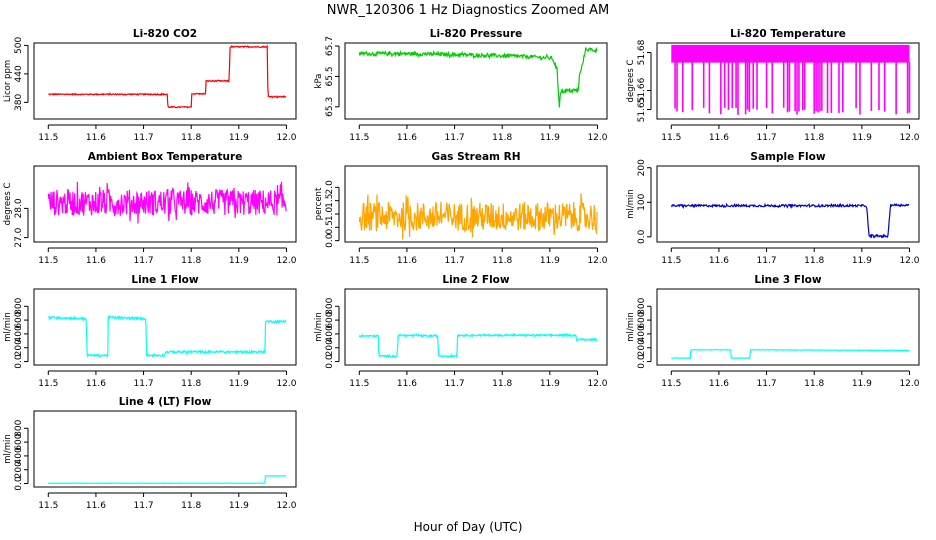 The height and width of the screenshot is (540, 936). I want to click on panel-title: Line 3 Flow, so click(787, 280).